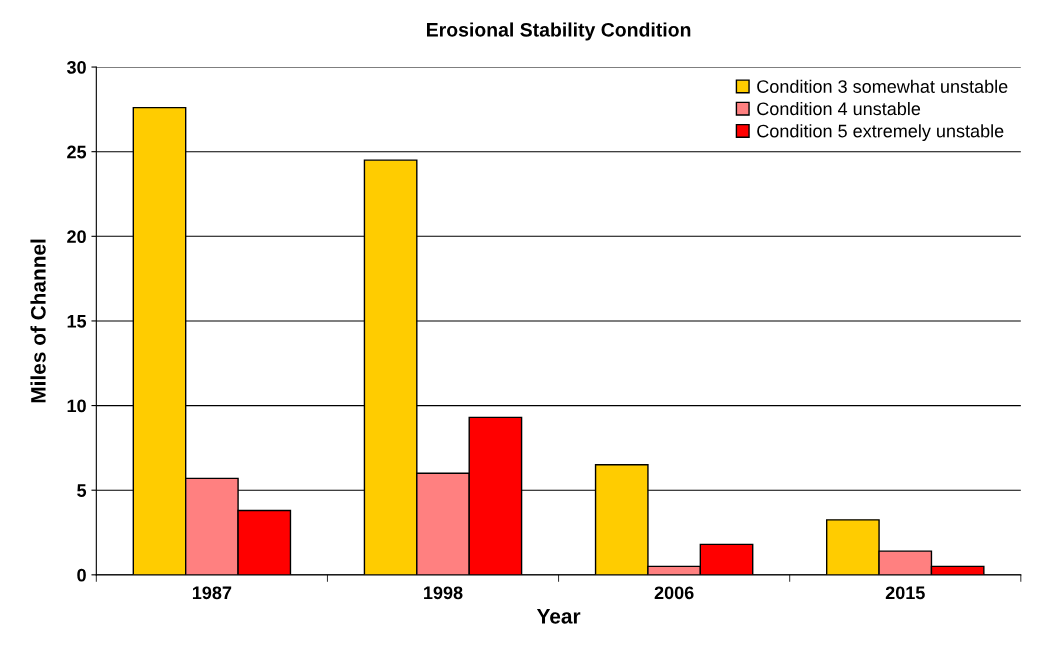  What do you see at coordinates (82, 490) in the screenshot?
I see `y-tick-label: 5` at bounding box center [82, 490].